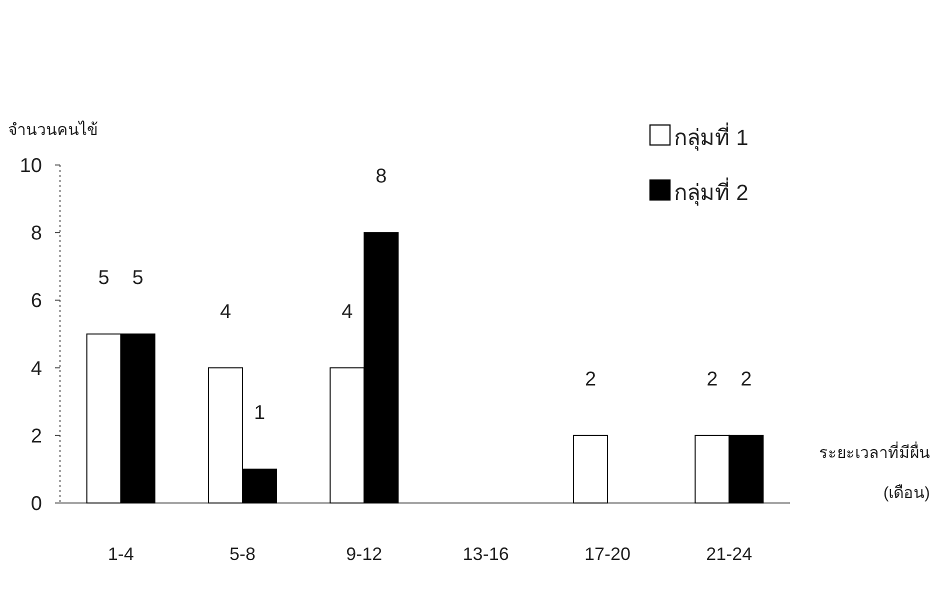 This screenshot has width=938, height=591. Describe the element at coordinates (36, 436) in the screenshot. I see `y-tick-label: 2` at that location.